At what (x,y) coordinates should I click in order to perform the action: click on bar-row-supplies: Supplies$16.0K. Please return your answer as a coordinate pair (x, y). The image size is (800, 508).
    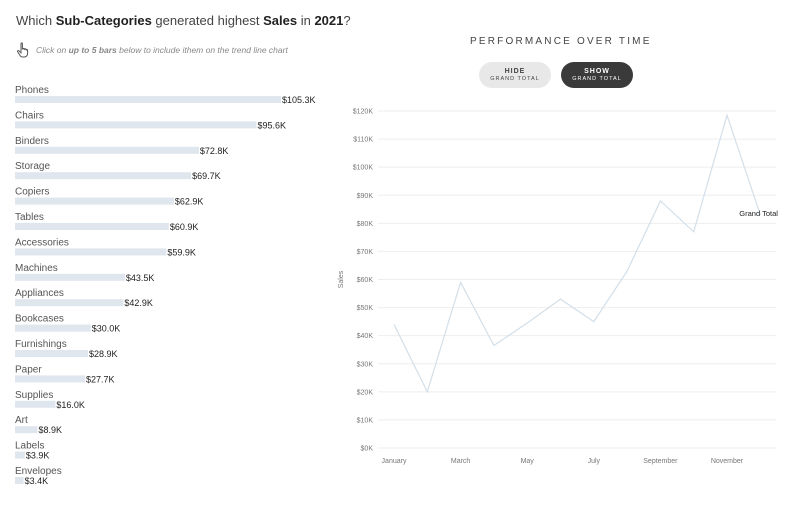
    Looking at the image, I should click on (50, 400).